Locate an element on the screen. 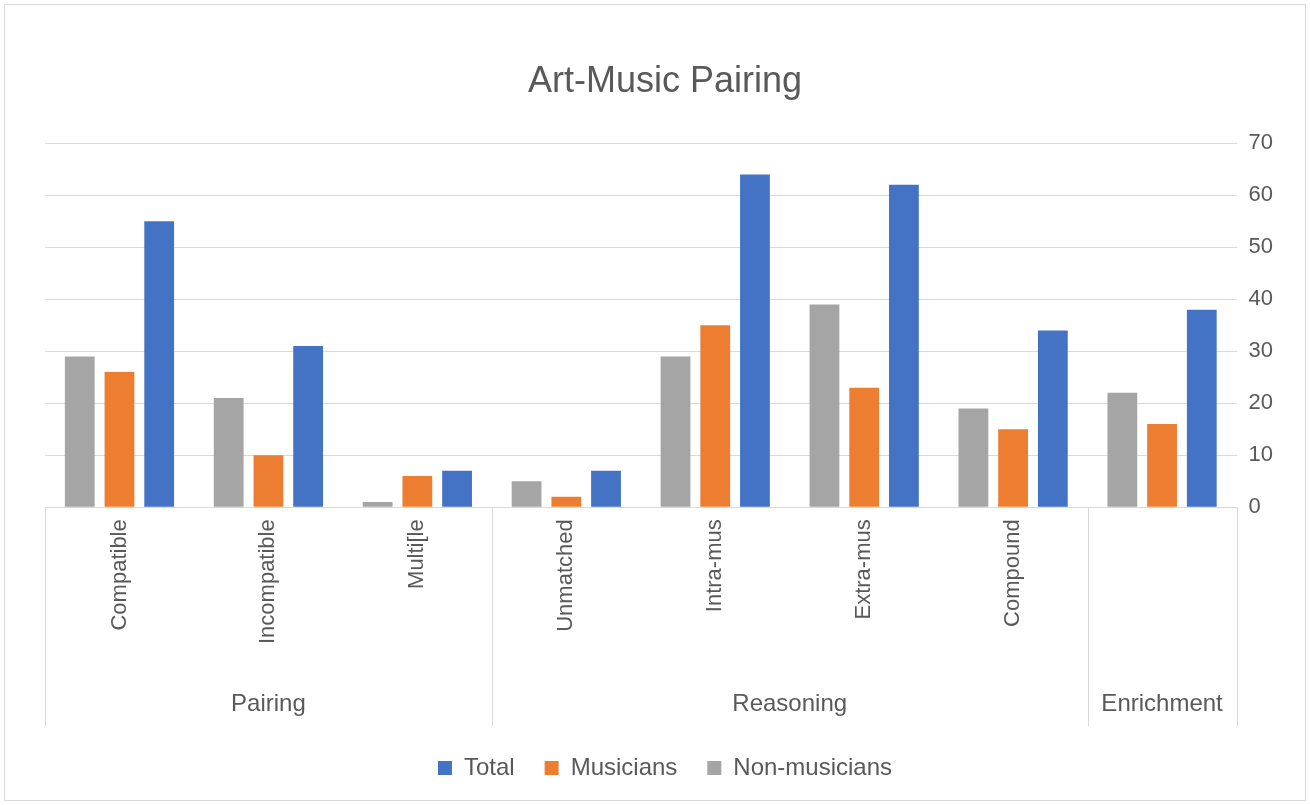 This screenshot has width=1310, height=805. x-tick-label: Extra-mus is located at coordinates (863, 569).